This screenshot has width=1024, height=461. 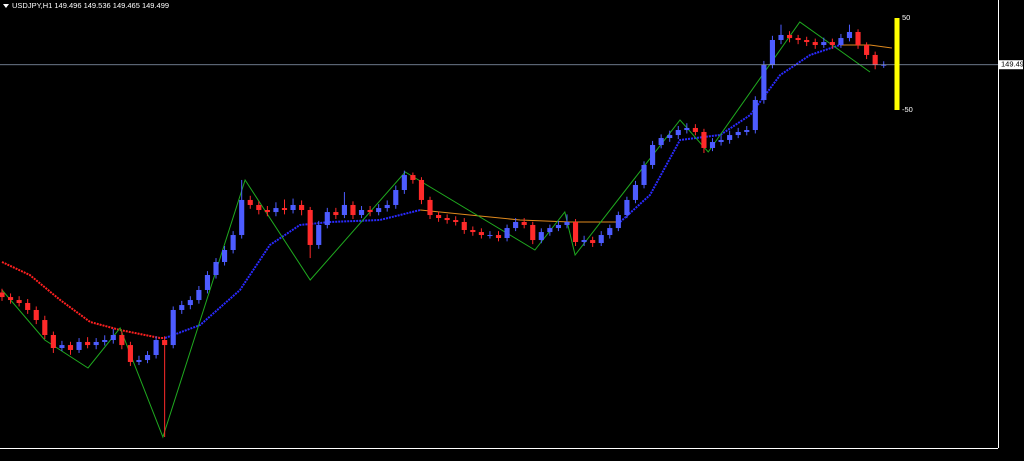 I want to click on indicator-label: 50, so click(x=906, y=17).